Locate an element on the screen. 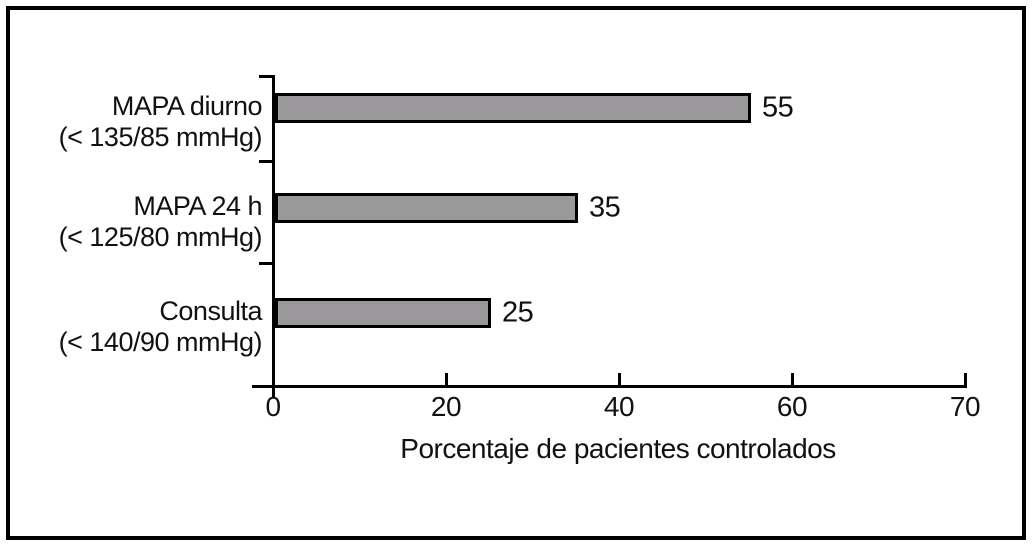 This screenshot has height=547, width=1032. category-threshold: (< 125/80 mmHg) is located at coordinates (160, 237).